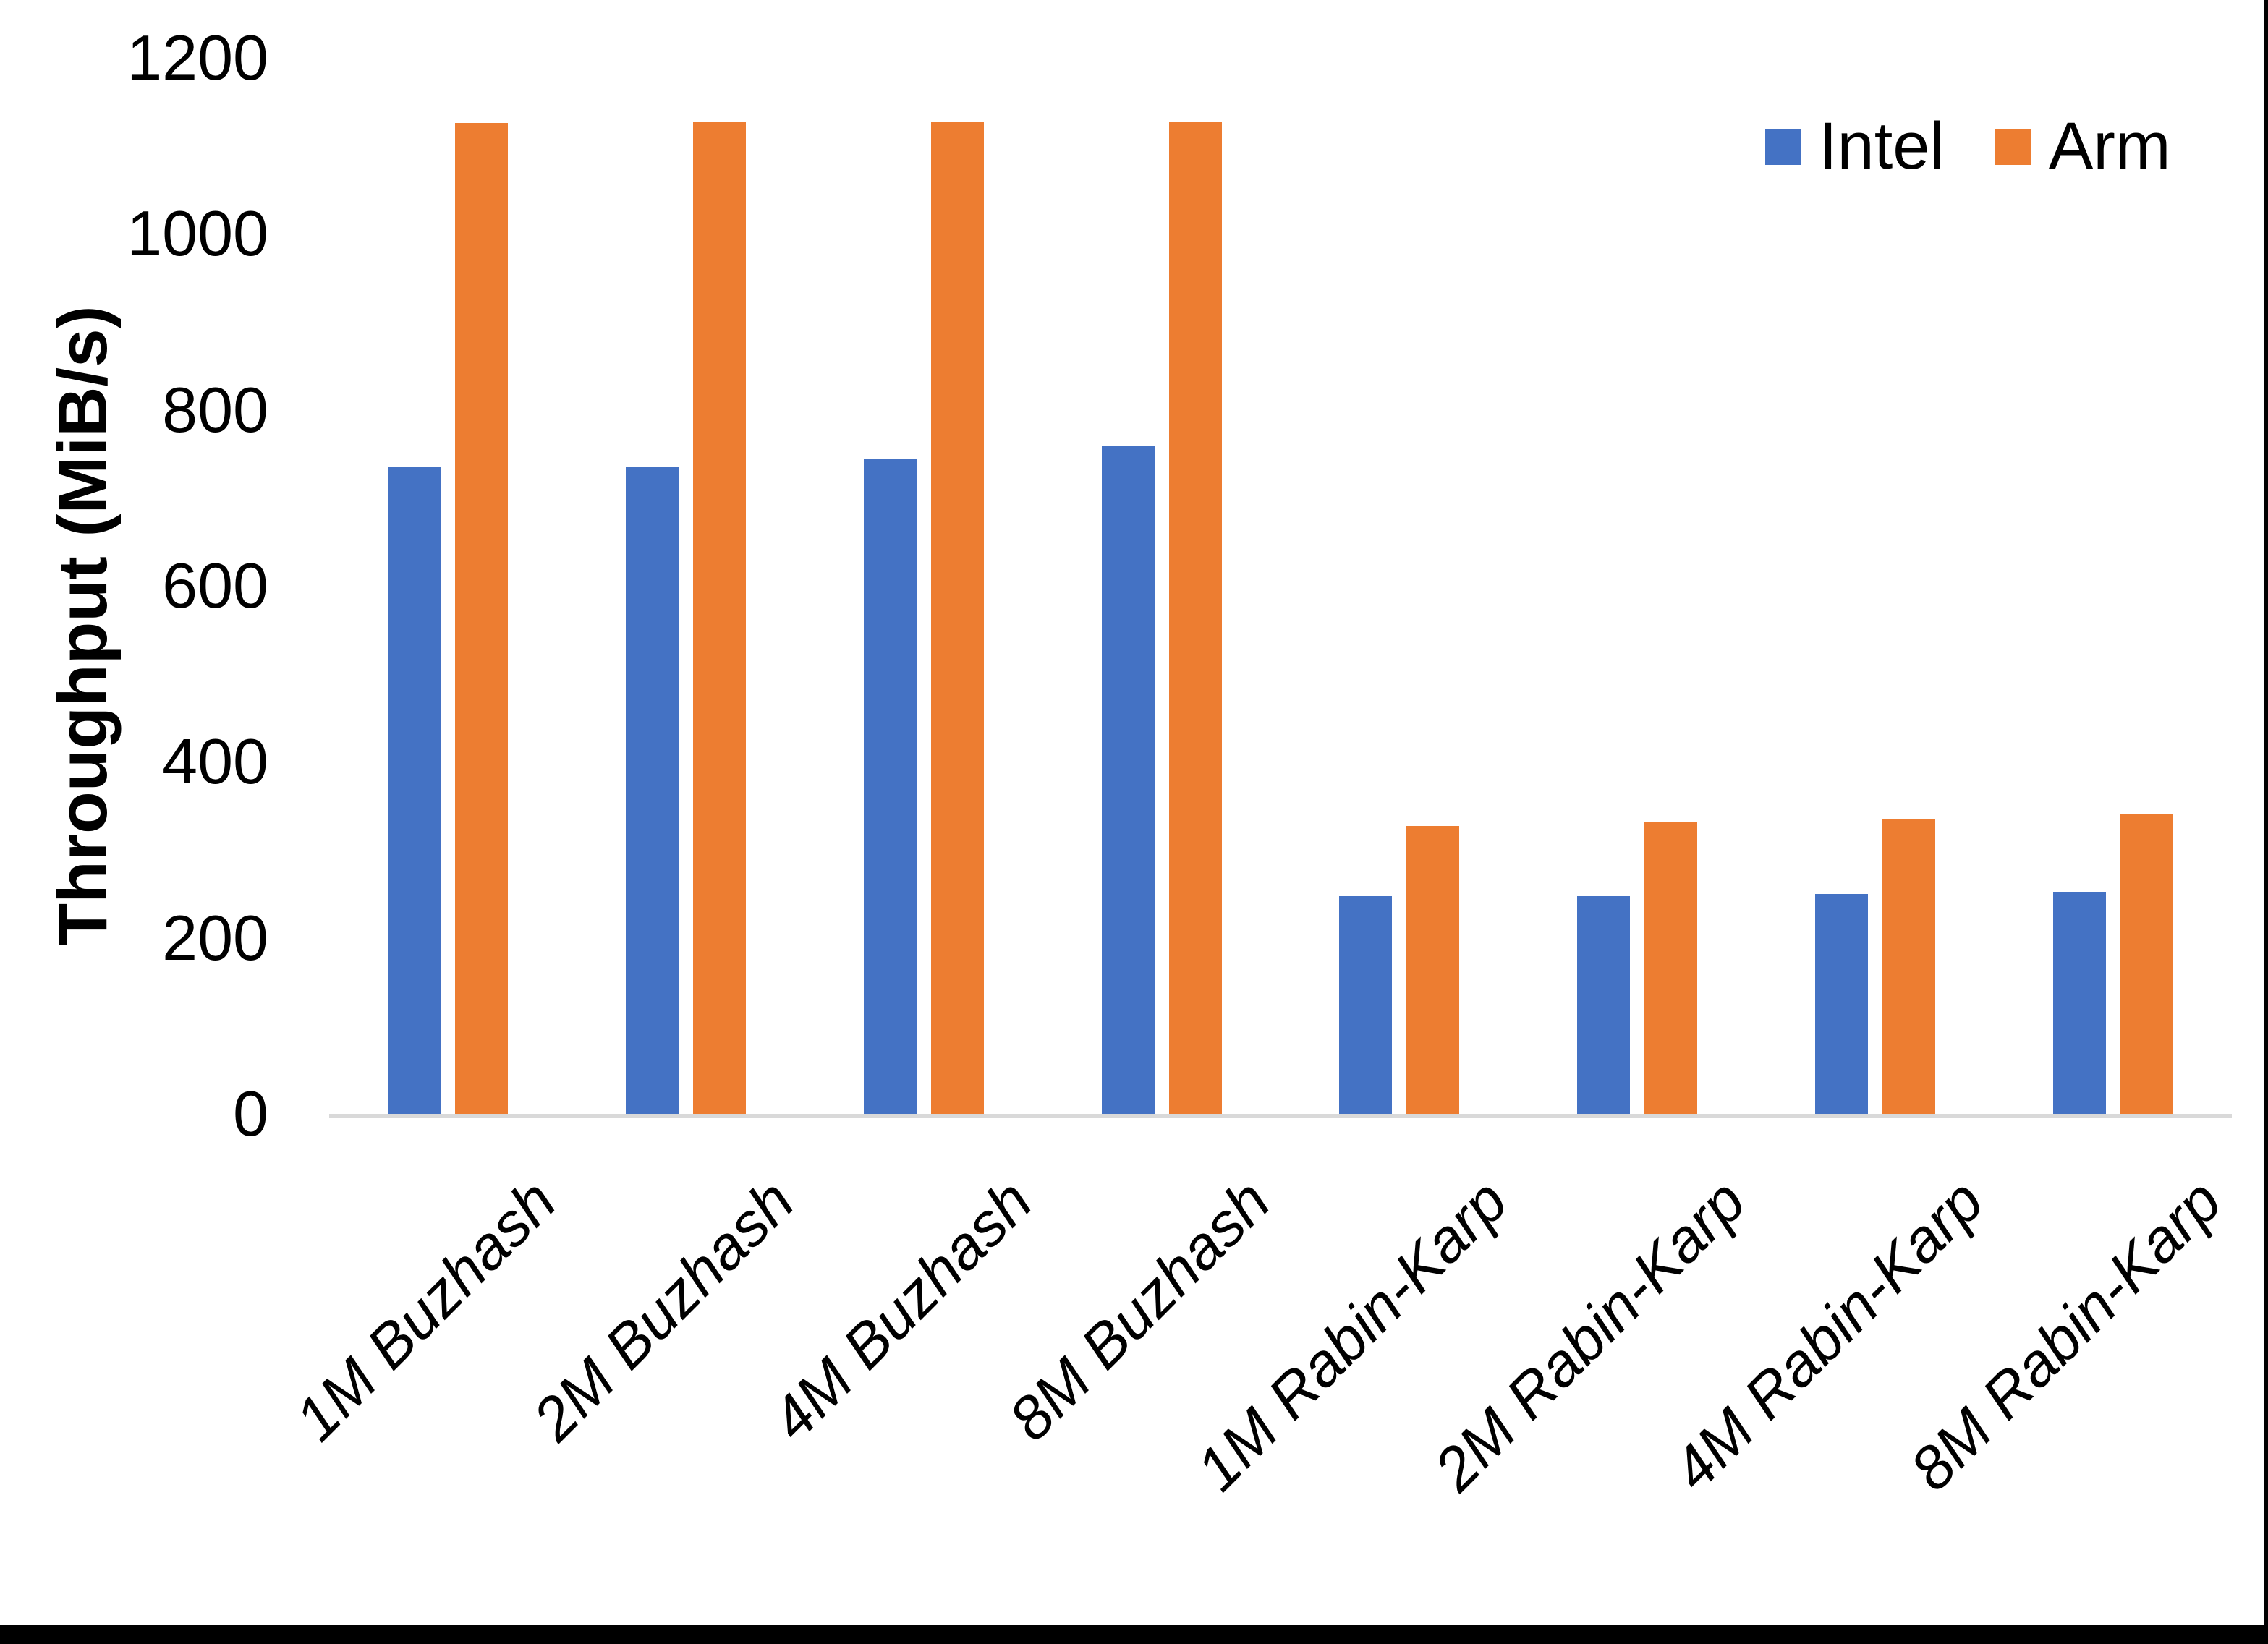  I want to click on x-axis-line, so click(1280, 1116).